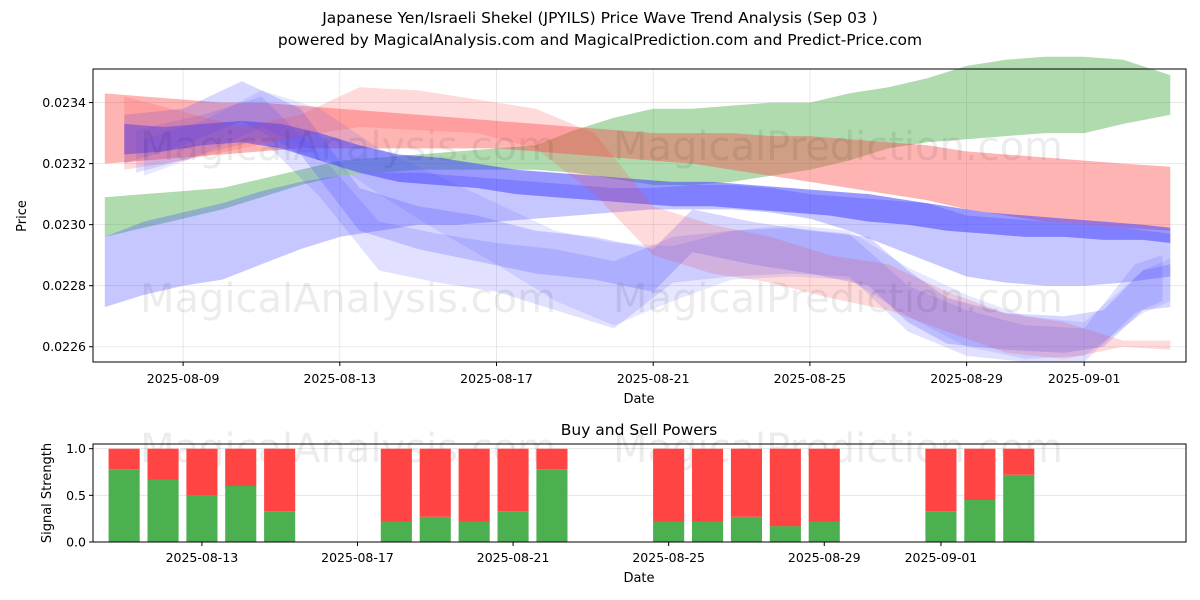 The height and width of the screenshot is (600, 1200). I want to click on buy-sell-x-tick-label: 2025-08-13, so click(202, 557).